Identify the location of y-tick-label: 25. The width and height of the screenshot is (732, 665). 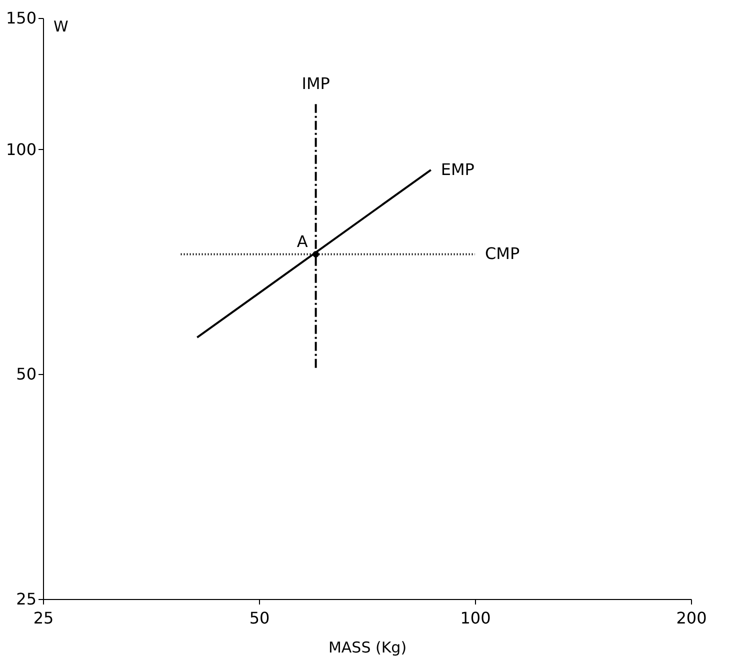
(26, 599).